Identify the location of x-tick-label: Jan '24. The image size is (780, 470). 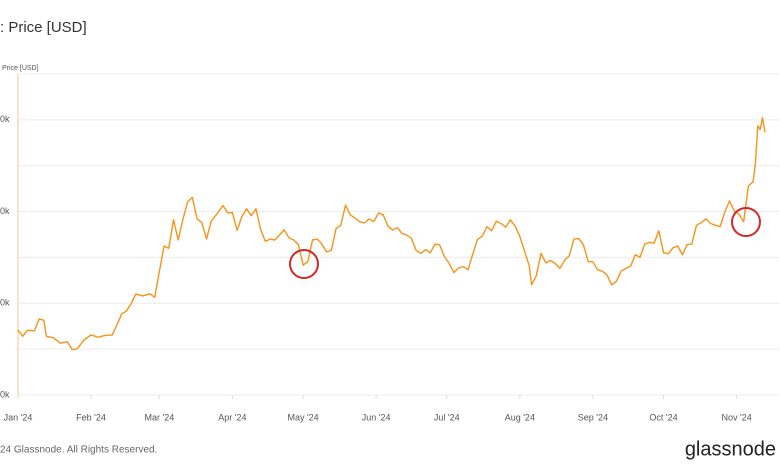
(18, 417).